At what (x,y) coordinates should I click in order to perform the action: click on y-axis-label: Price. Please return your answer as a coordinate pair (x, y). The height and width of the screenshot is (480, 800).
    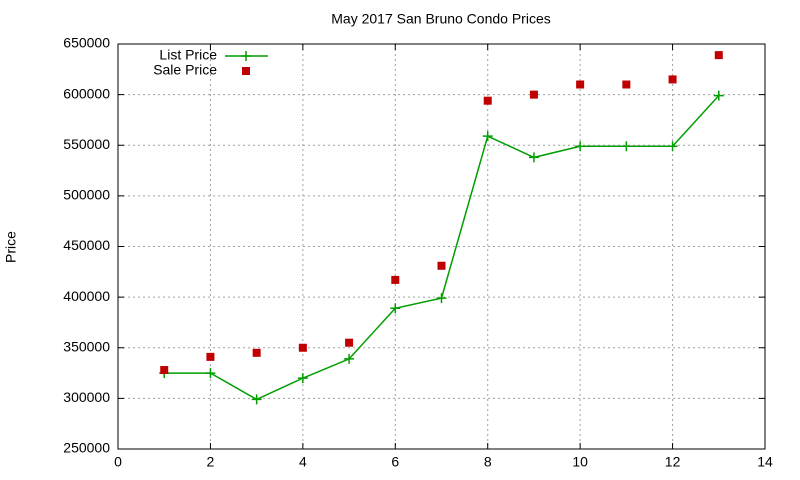
    Looking at the image, I should click on (11, 247).